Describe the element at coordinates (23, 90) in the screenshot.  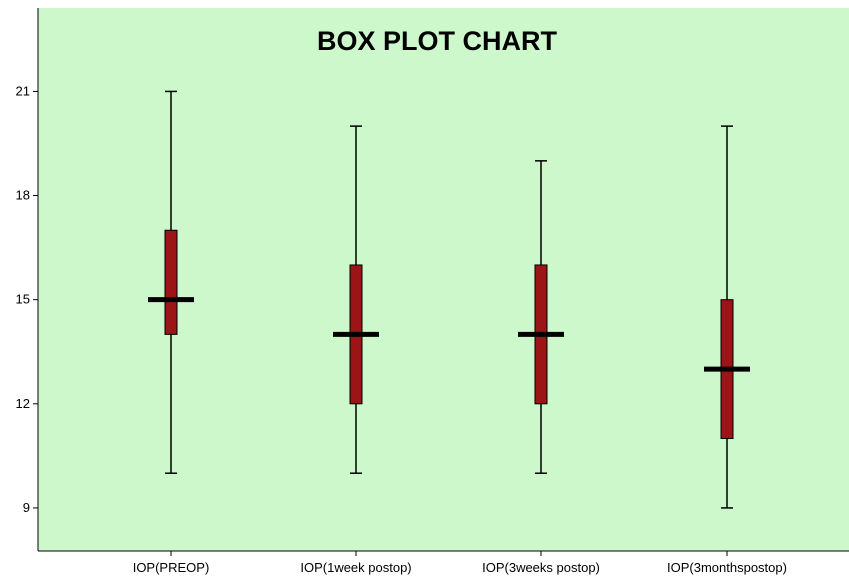
I see `y-tick-label: 21` at that location.